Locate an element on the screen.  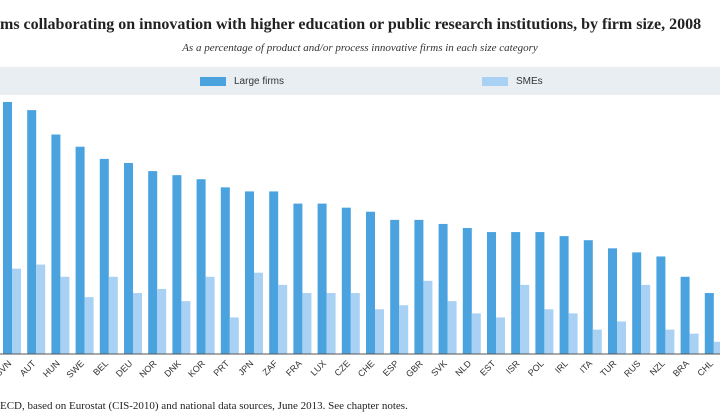
bar-sme-che is located at coordinates (379, 331).